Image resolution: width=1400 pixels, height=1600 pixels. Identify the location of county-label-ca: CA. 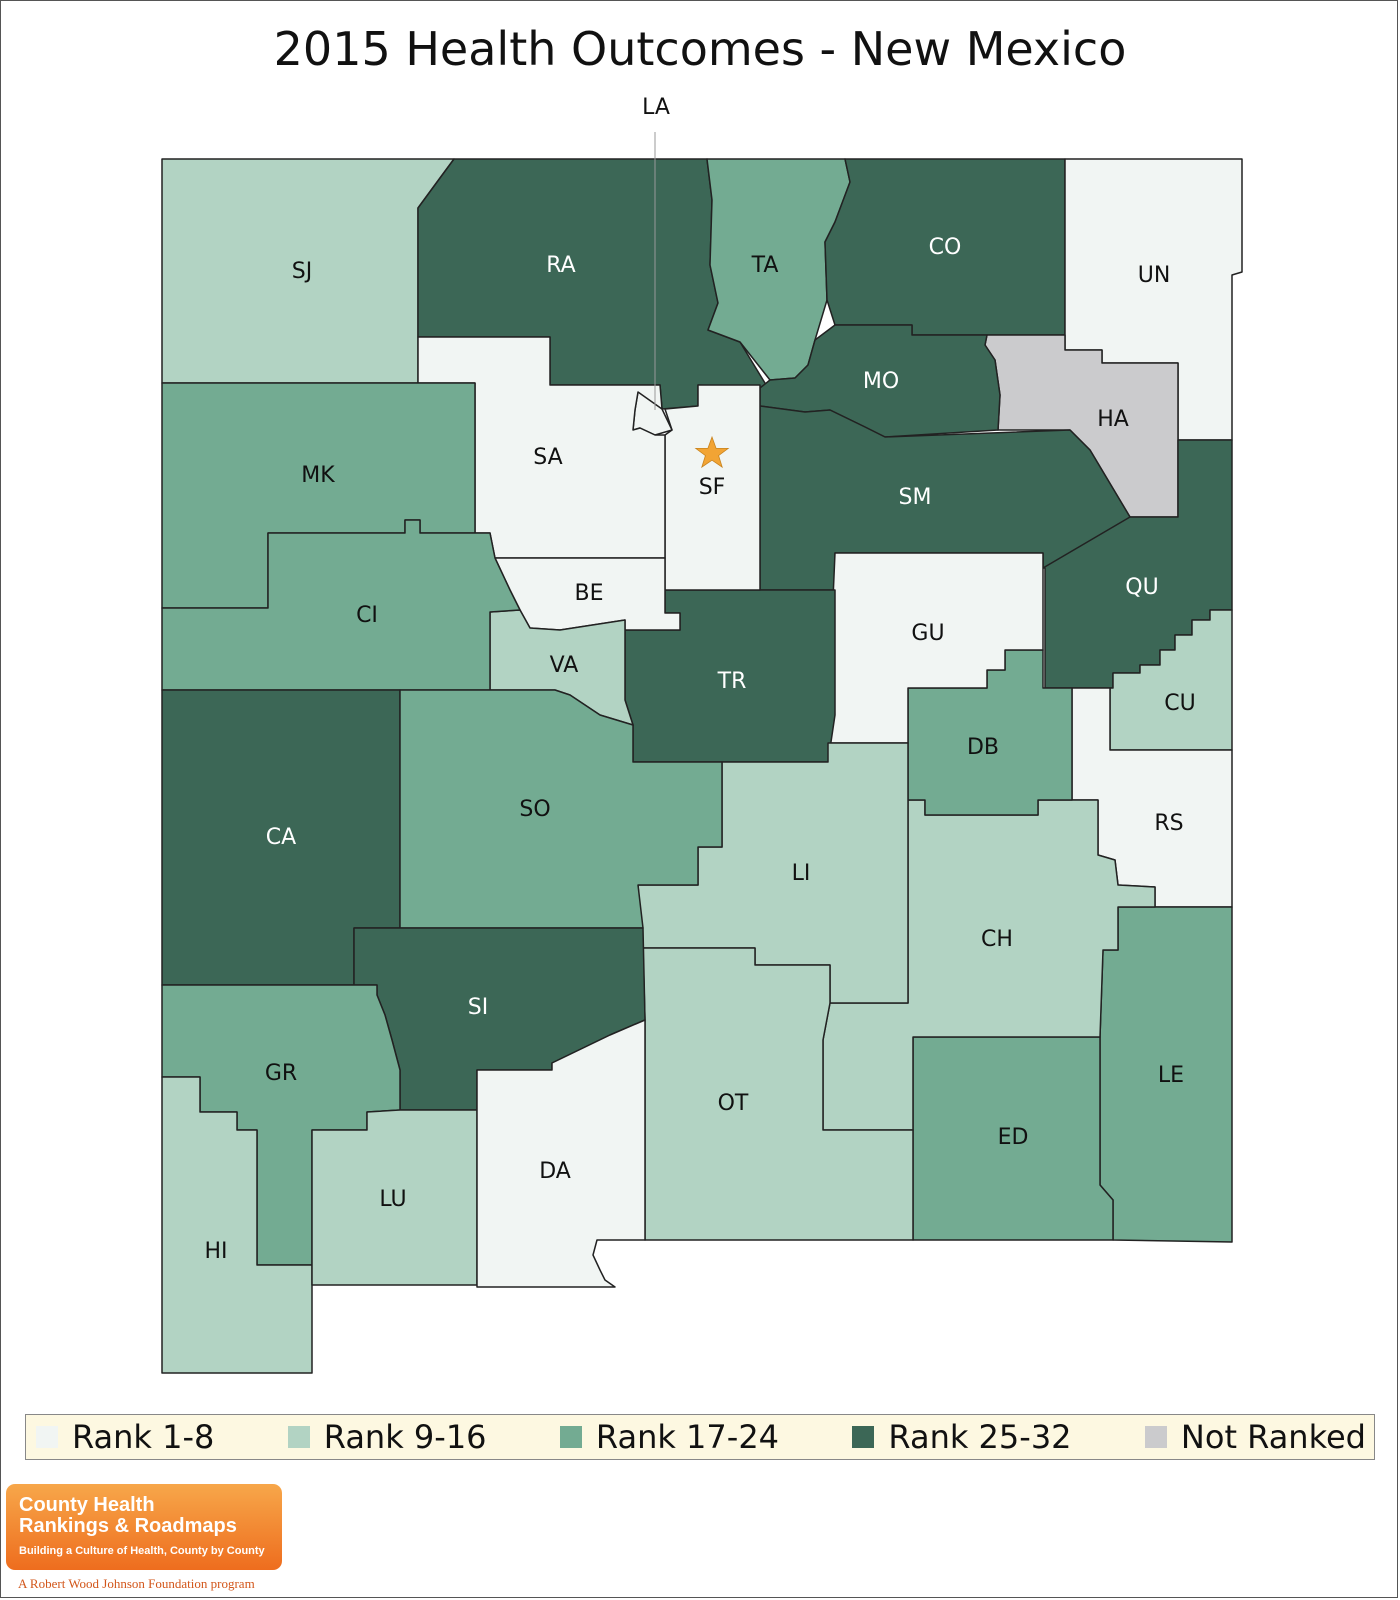
(281, 837).